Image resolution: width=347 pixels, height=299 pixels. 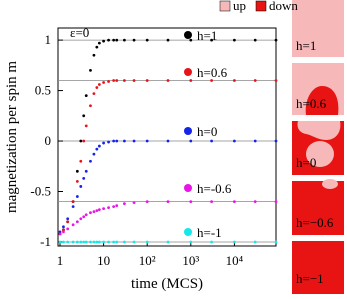 What do you see at coordinates (45, 241) in the screenshot?
I see `y-tick-label: -1` at bounding box center [45, 241].